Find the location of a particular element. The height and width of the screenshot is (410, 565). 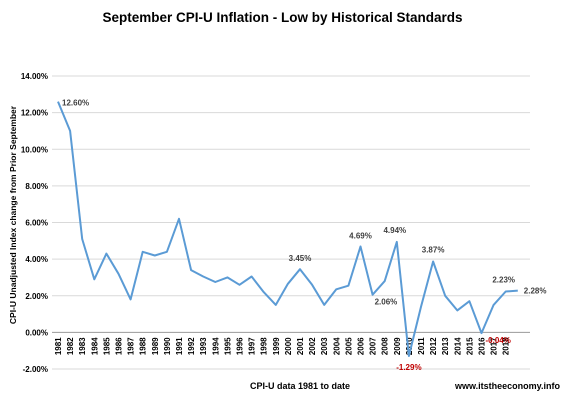

x-tick-label: 2016 is located at coordinates (482, 346).